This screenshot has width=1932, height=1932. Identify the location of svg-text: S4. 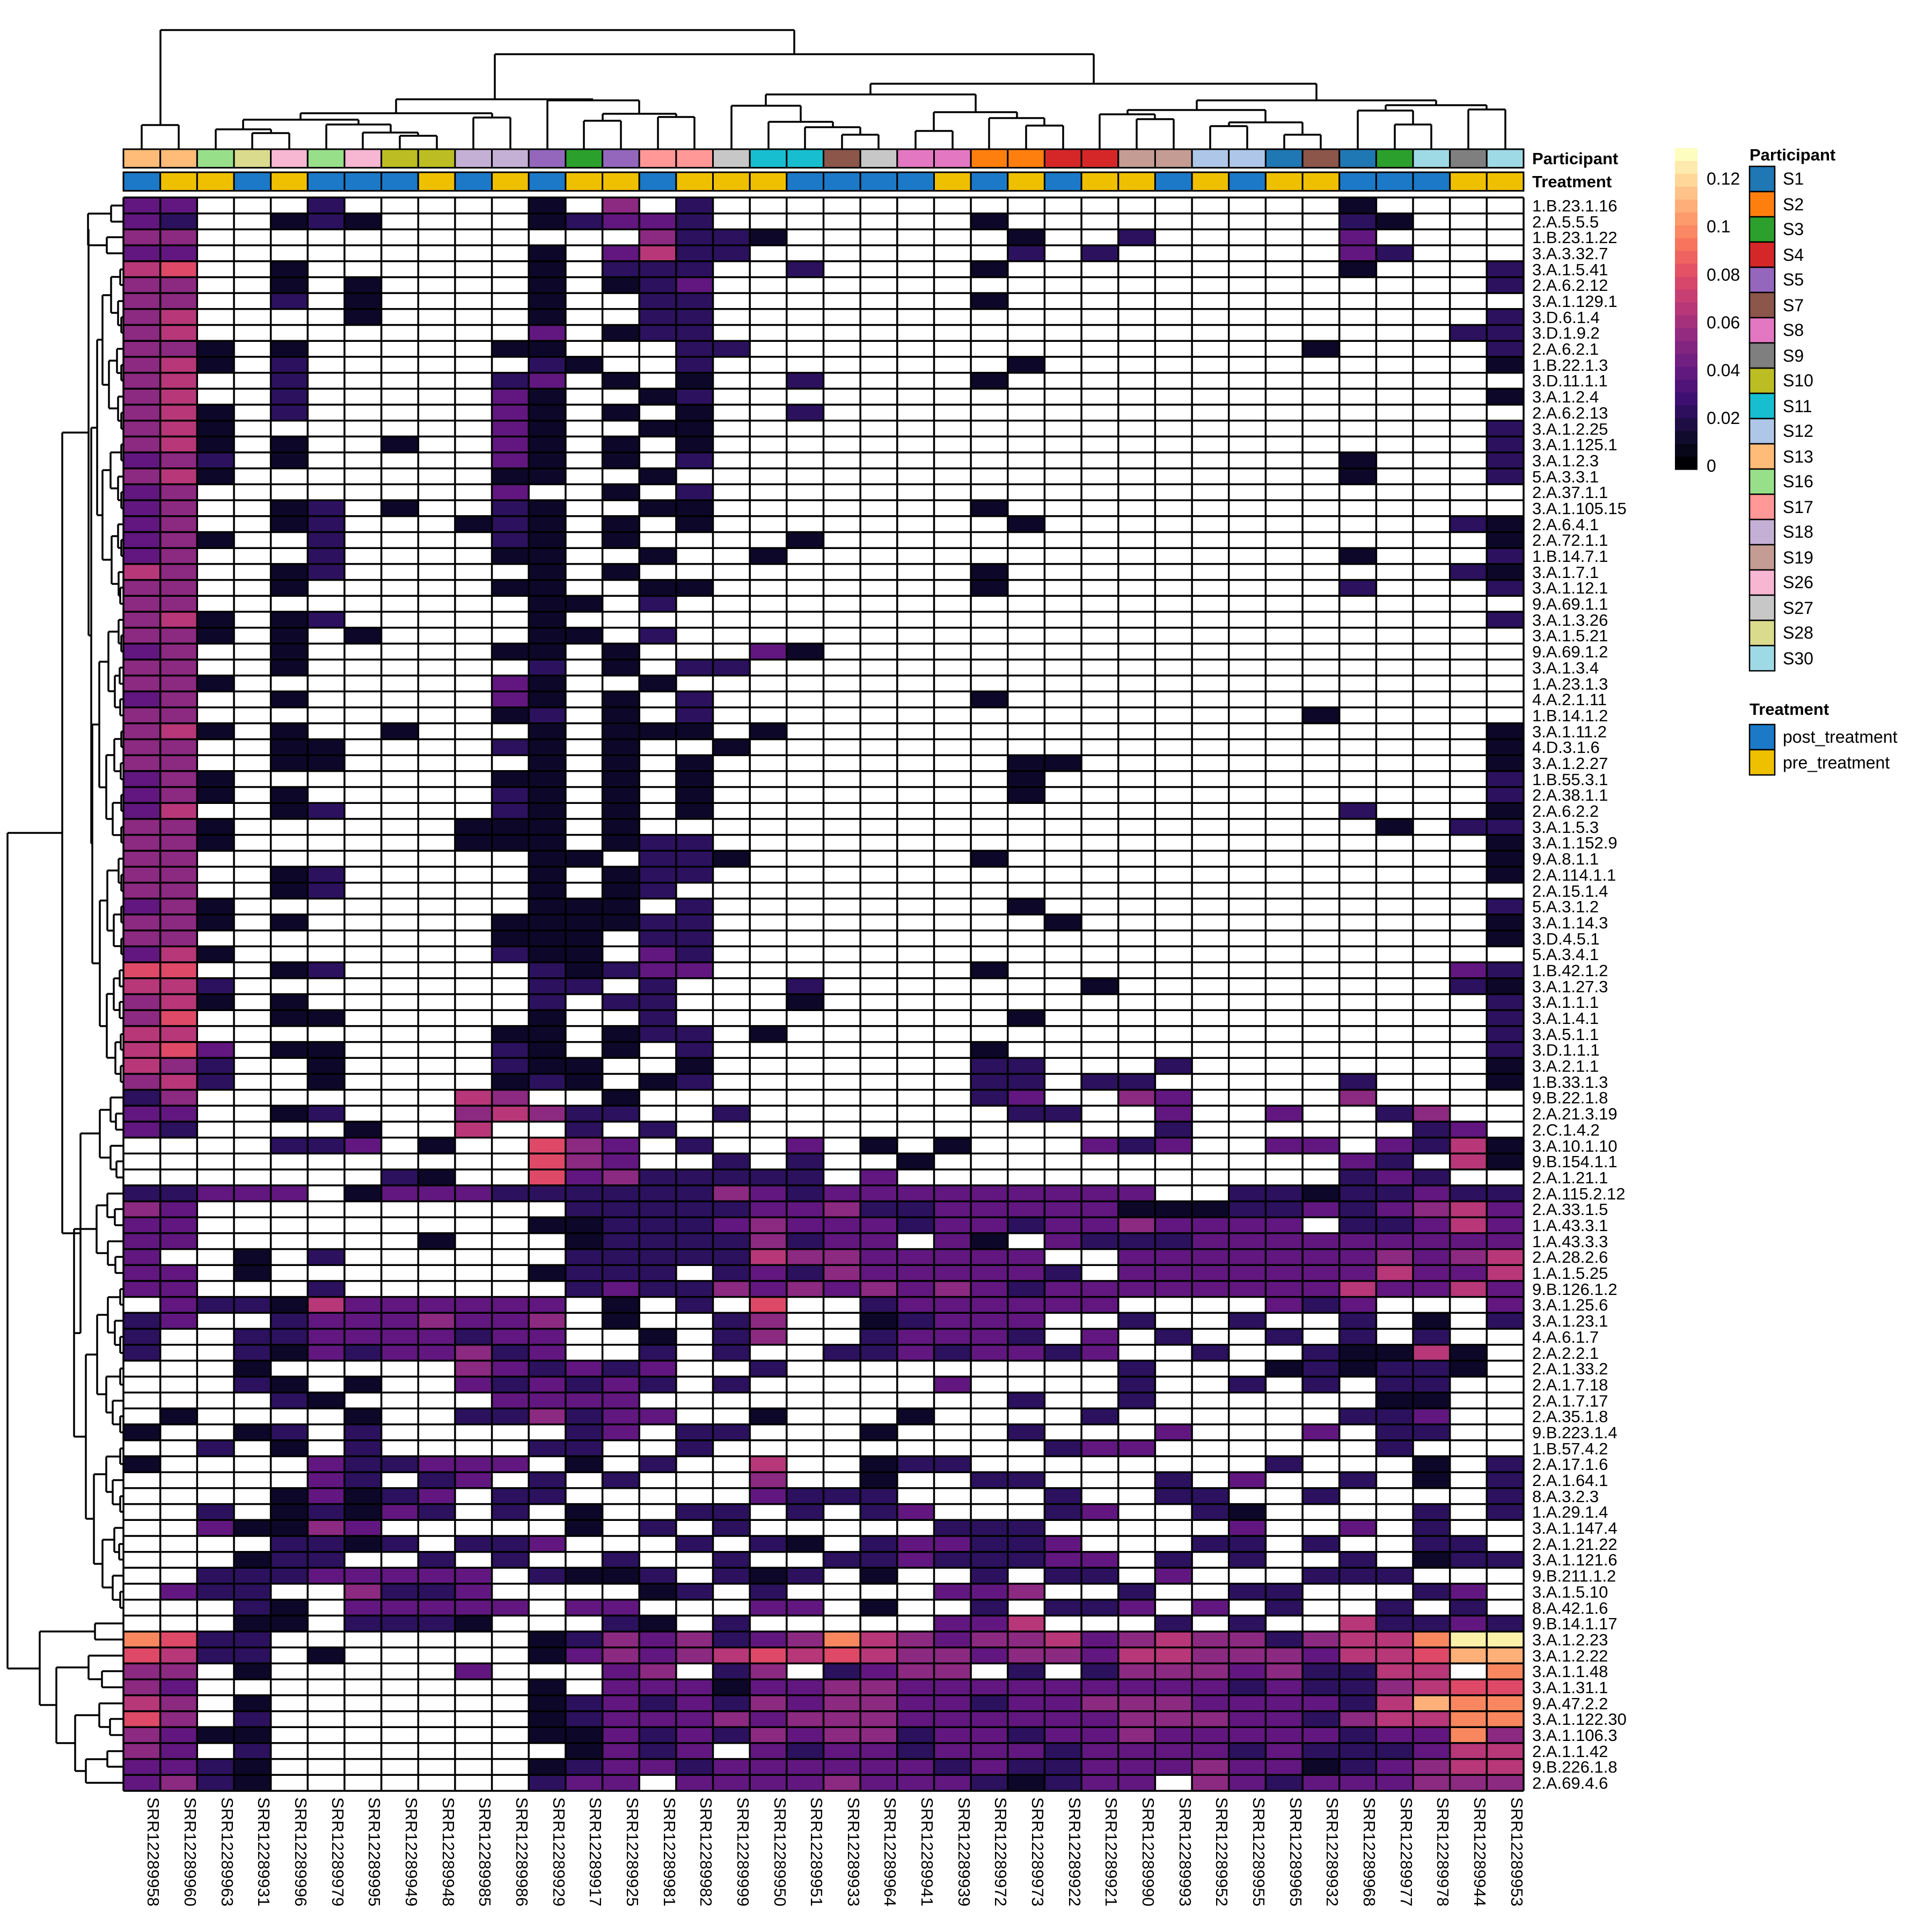
(1793, 255).